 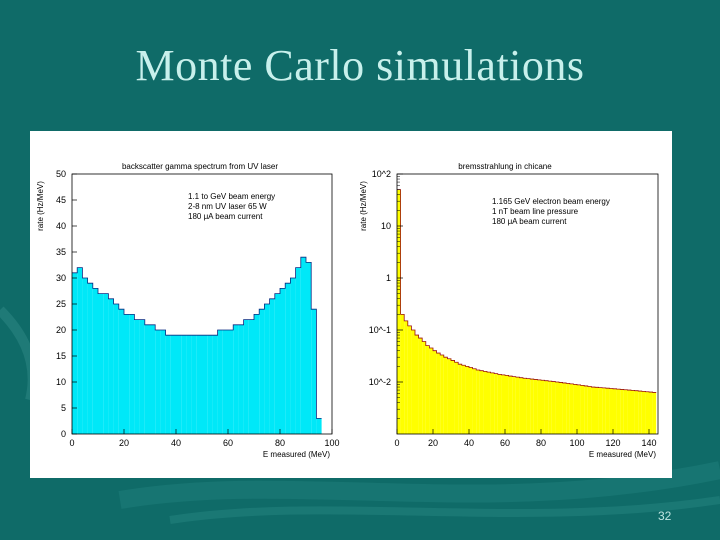 What do you see at coordinates (331, 443) in the screenshot?
I see `left-xtick-label: 100` at bounding box center [331, 443].